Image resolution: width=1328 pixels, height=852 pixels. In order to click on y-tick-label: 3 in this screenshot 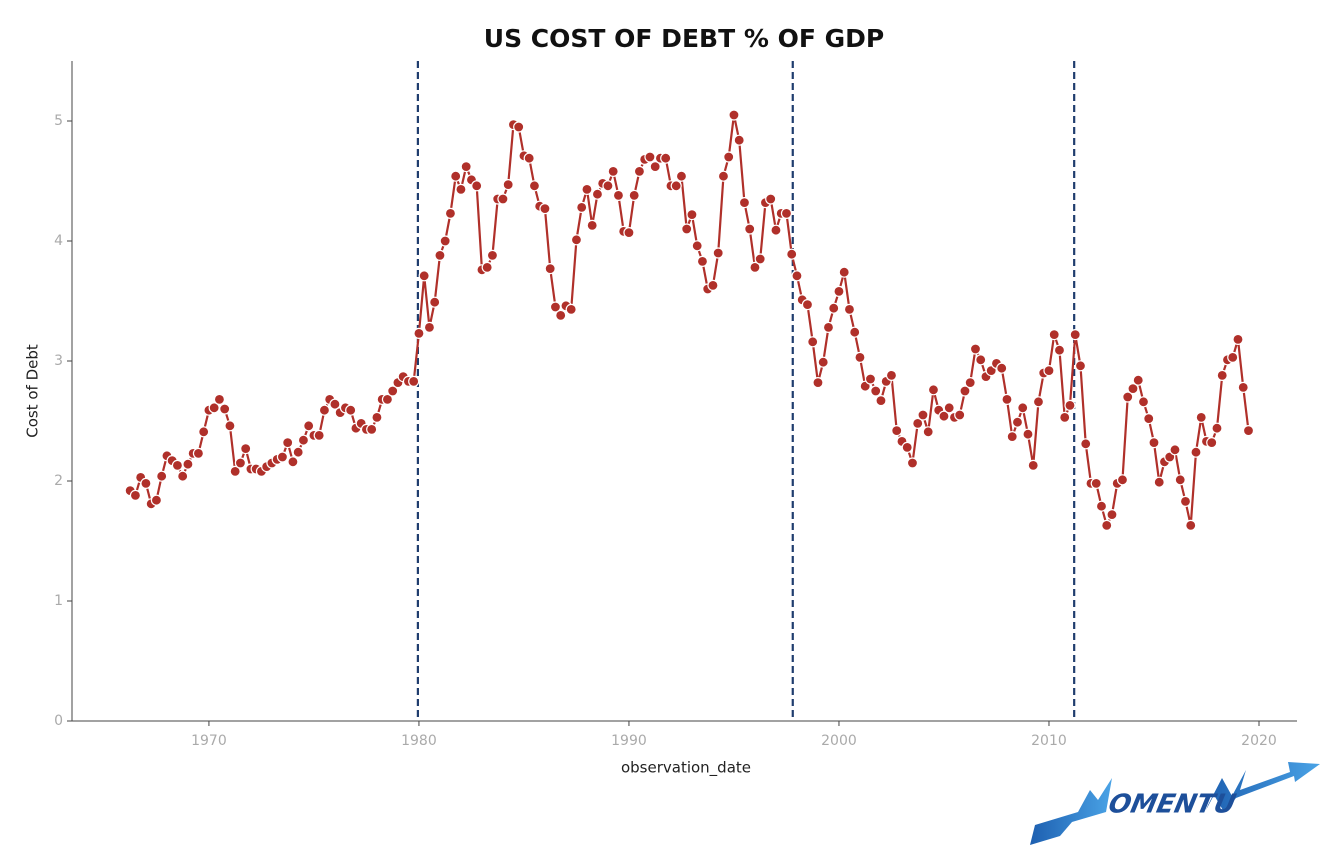, I will do `click(58, 361)`.